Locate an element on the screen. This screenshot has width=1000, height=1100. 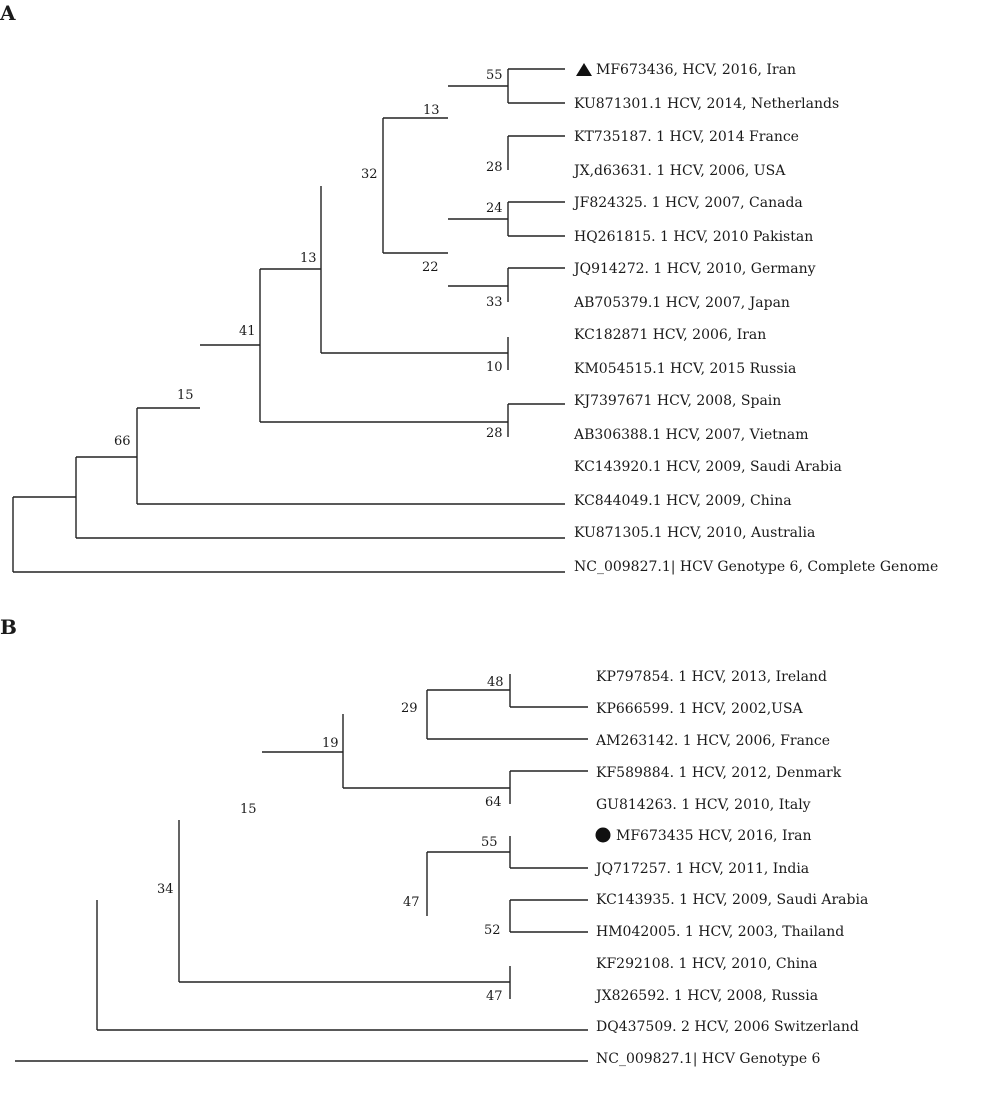
panel-a-bootstrap-values: 55 13 32 28 24 22 33 13 41 10 15 28 66 is located at coordinates (308, 258).